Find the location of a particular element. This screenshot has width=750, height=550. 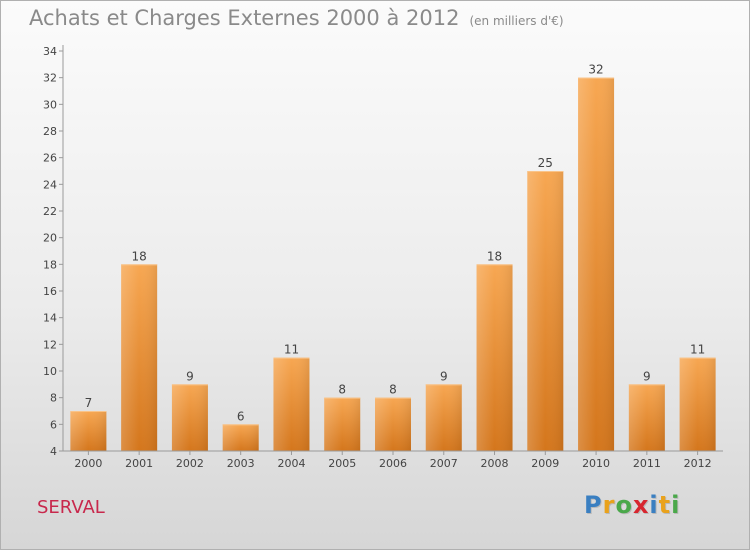

x-tick-label: 2012 is located at coordinates (698, 463).